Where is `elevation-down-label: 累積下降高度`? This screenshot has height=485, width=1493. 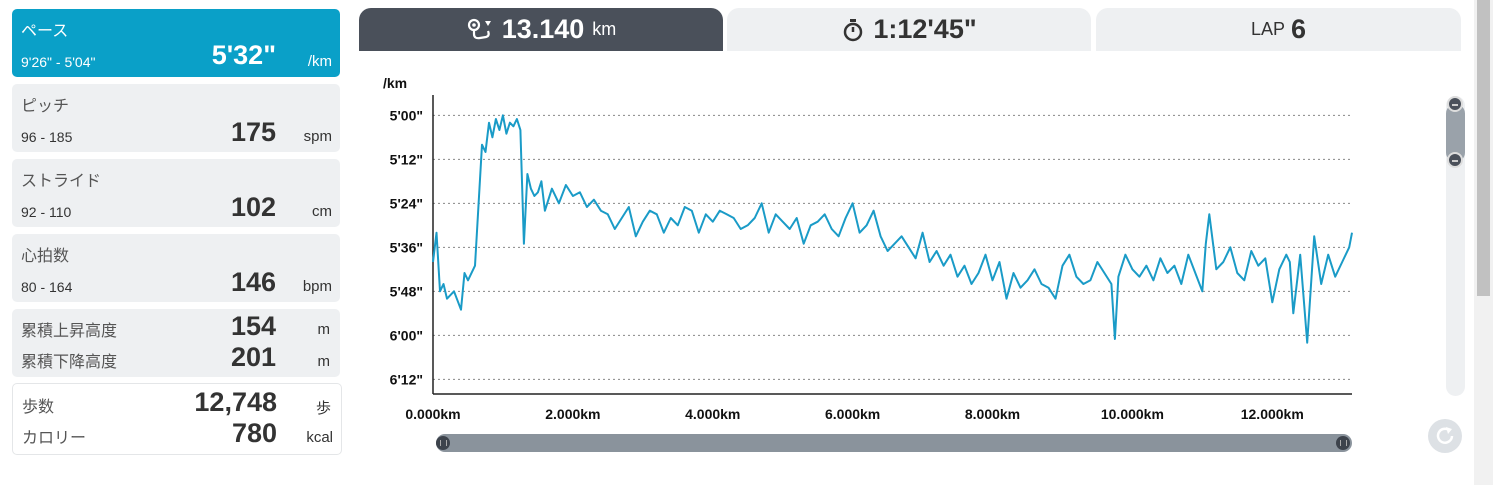
elevation-down-label: 累積下降高度 is located at coordinates (69, 362).